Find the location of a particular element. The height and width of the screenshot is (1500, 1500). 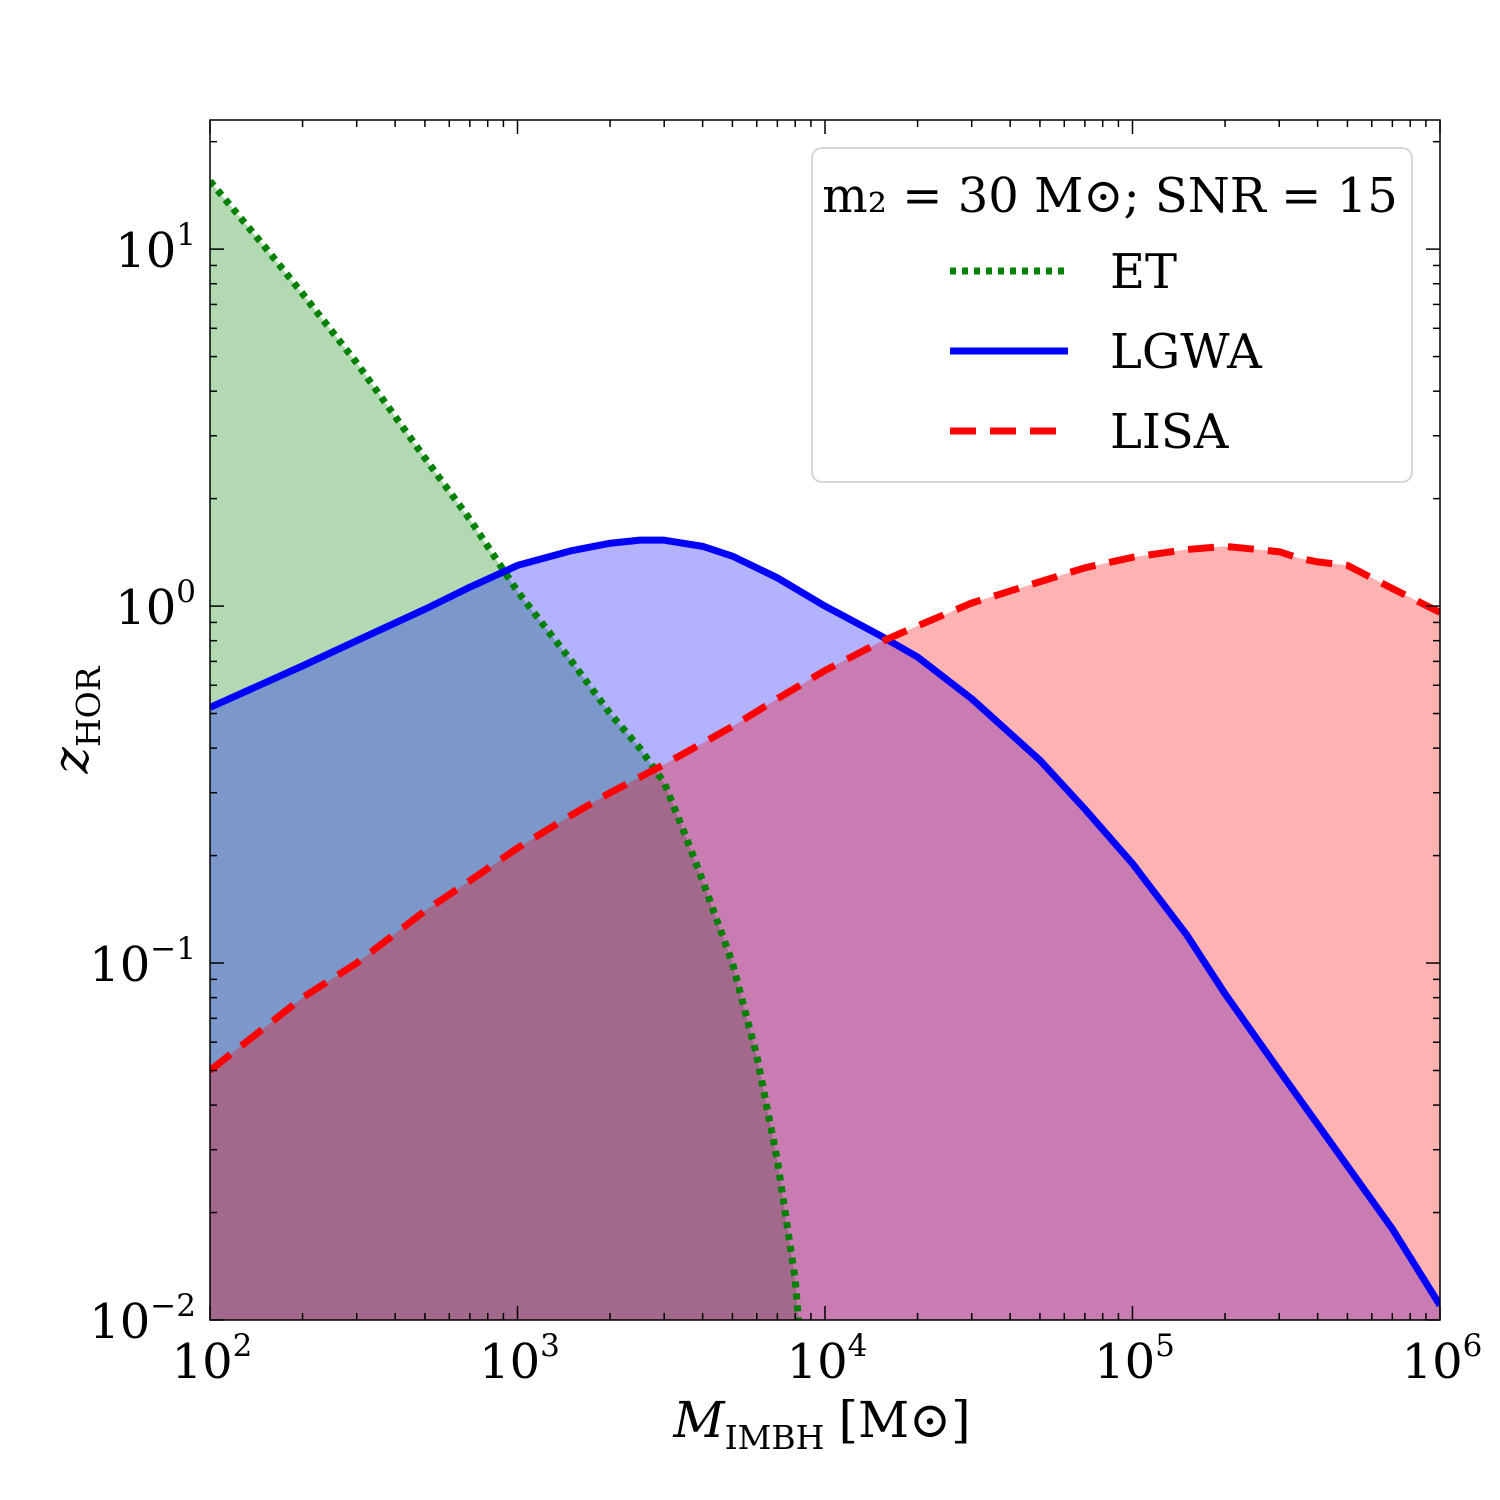

y-tick-label: 10⁻² is located at coordinates (142, 1319).